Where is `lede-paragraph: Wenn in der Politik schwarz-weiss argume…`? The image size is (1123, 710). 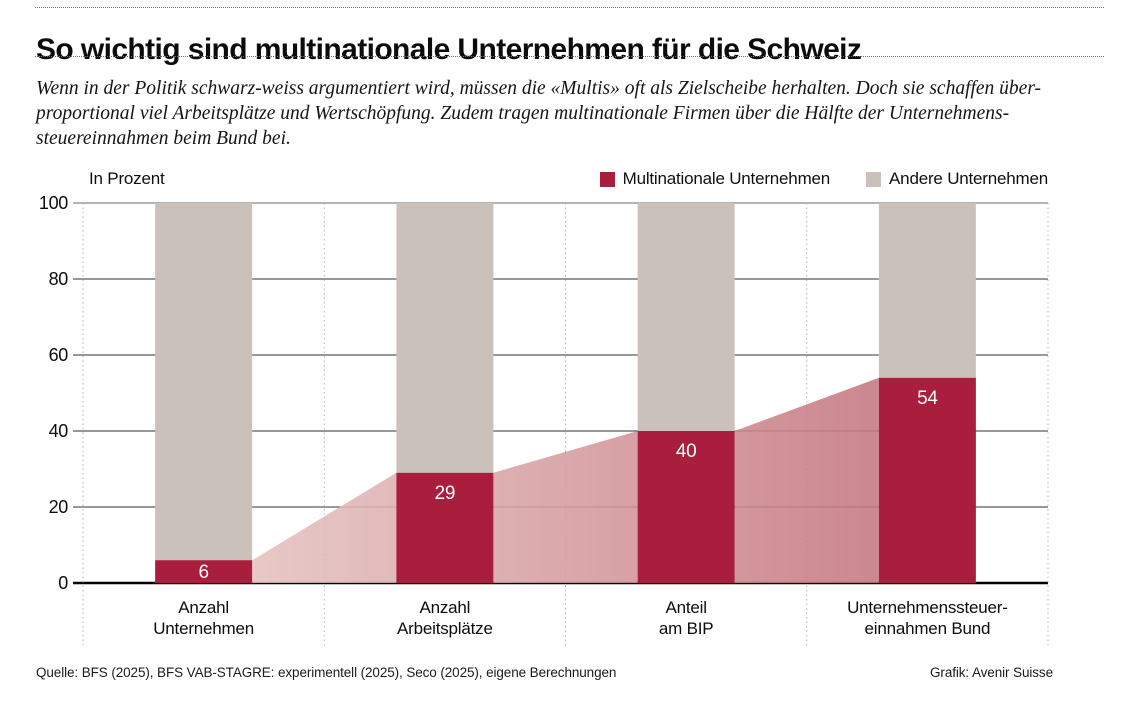
lede-paragraph: Wenn in der Politik schwarz-weiss argume… is located at coordinates (570, 113).